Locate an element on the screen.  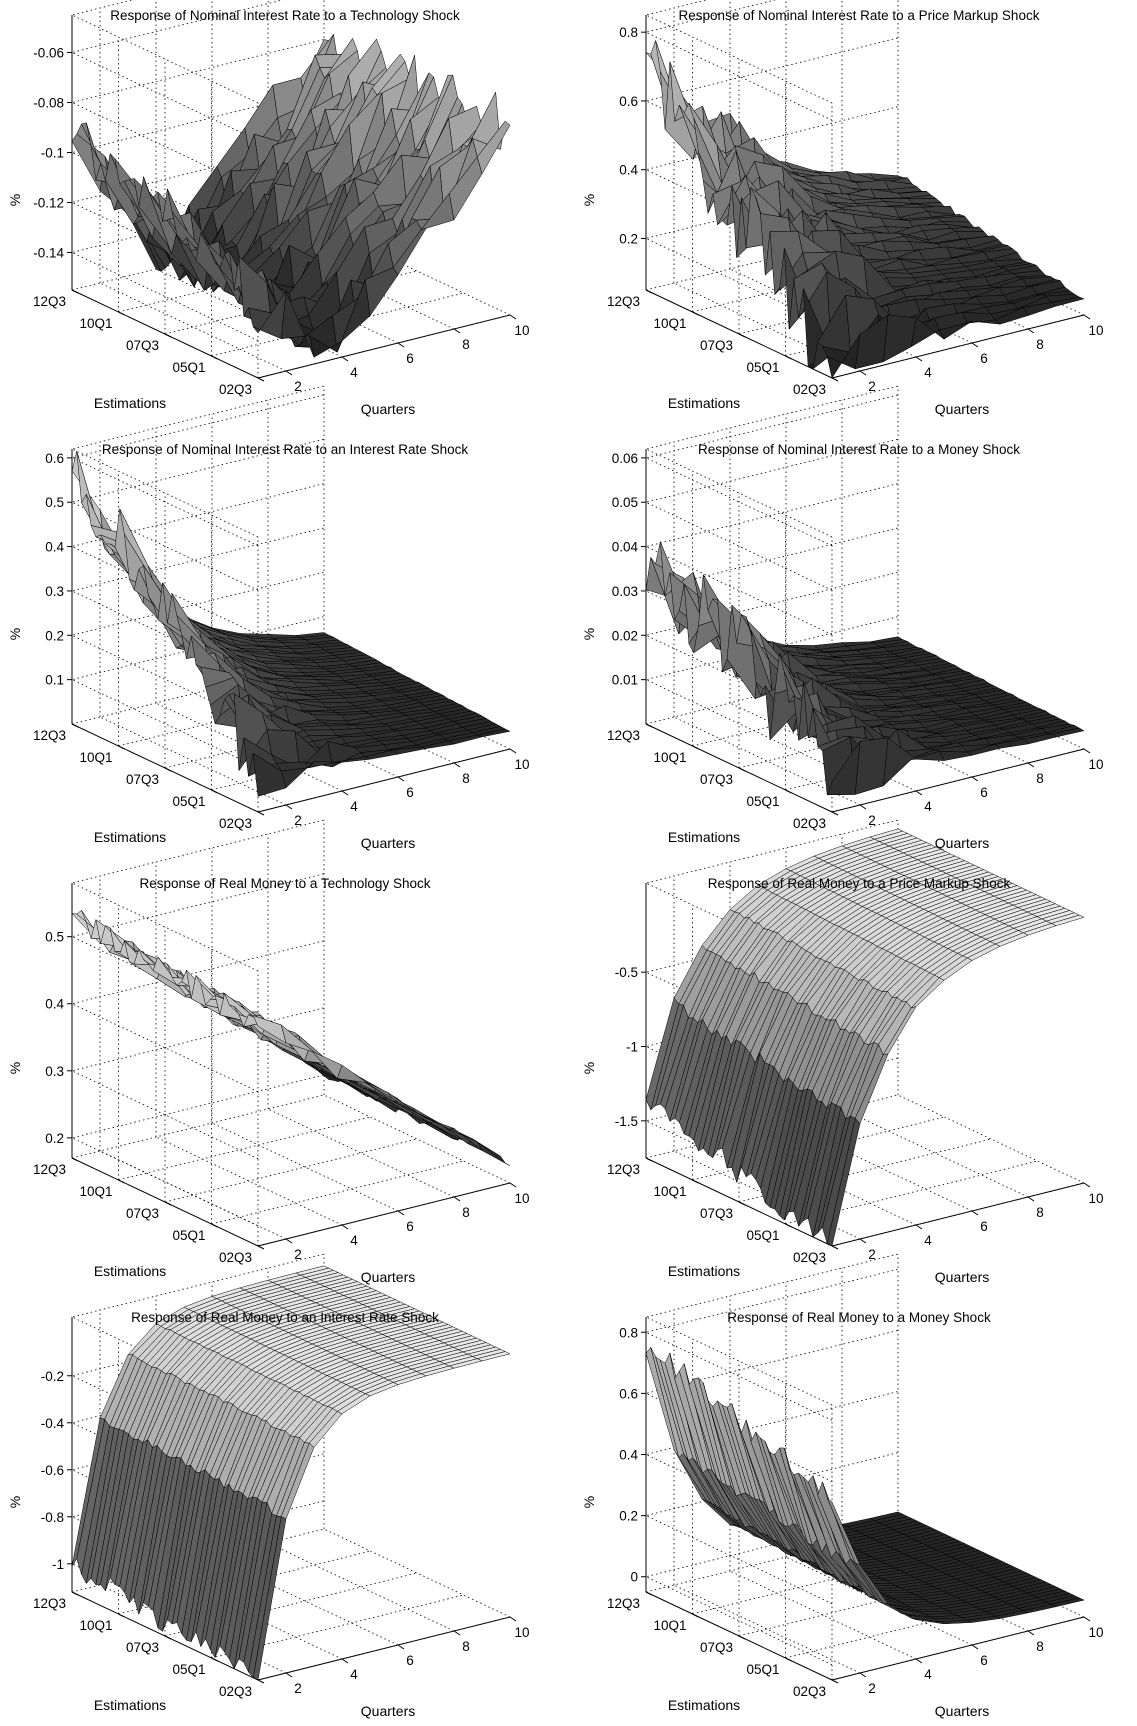
z-tick-label: 0.03 is located at coordinates (625, 591).